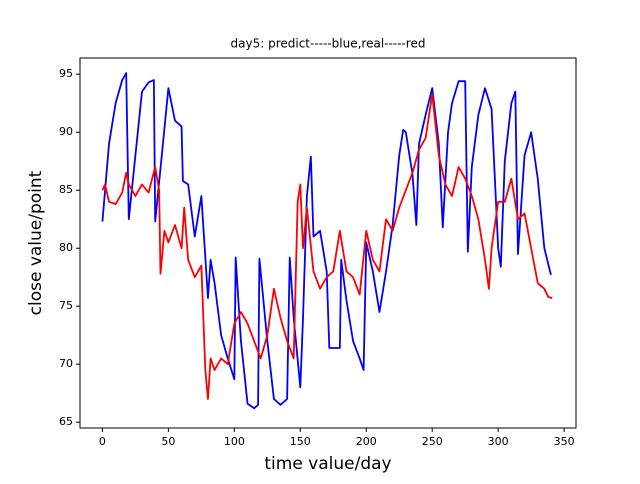  Describe the element at coordinates (327, 464) in the screenshot. I see `x-axis-label: time value/day` at that location.